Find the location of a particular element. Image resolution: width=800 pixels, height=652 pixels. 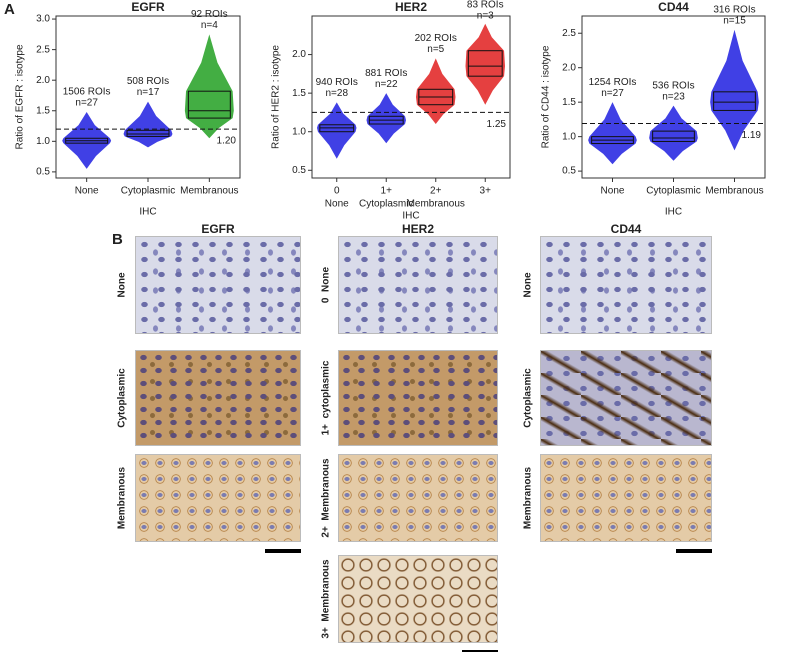

rois-label: 536 ROIs is located at coordinates (673, 85).